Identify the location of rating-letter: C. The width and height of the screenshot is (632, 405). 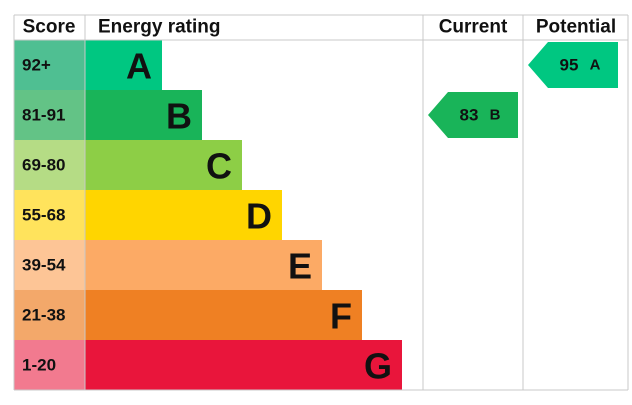
(219, 166).